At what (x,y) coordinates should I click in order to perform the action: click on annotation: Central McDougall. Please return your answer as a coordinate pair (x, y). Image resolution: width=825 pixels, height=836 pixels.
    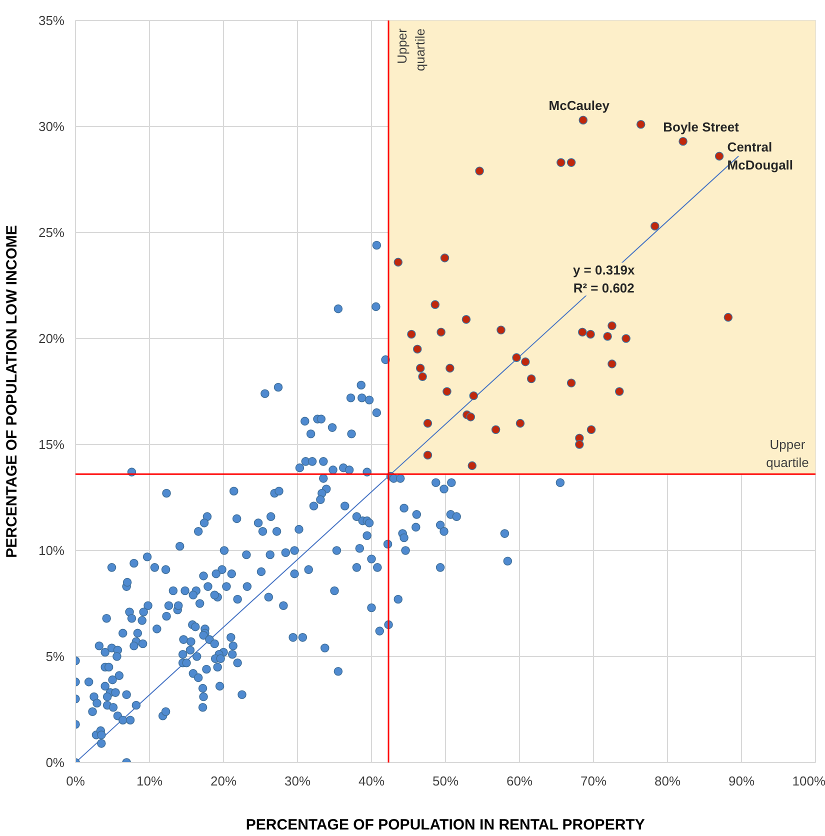
    Looking at the image, I should click on (760, 156).